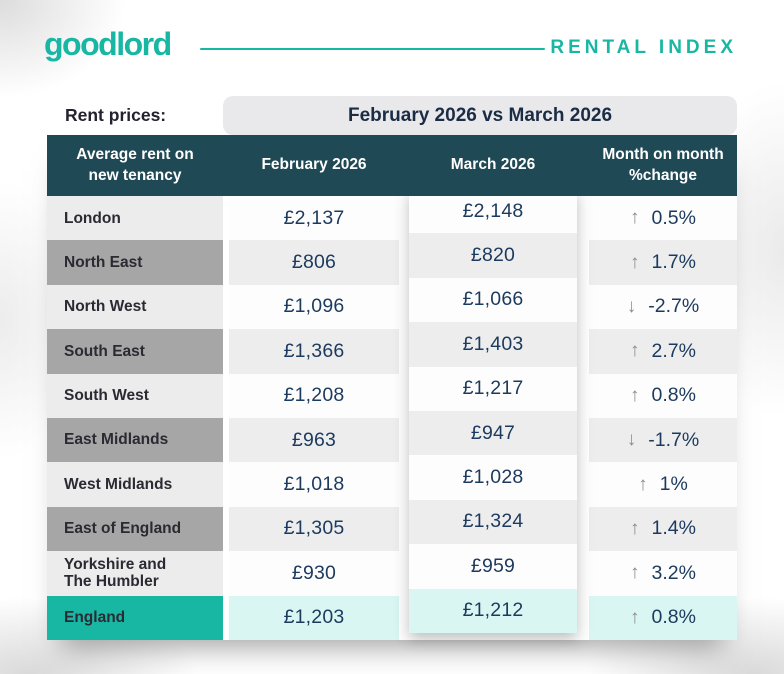 This screenshot has width=784, height=674. I want to click on rent-prices-label: Rent prices:, so click(116, 115).